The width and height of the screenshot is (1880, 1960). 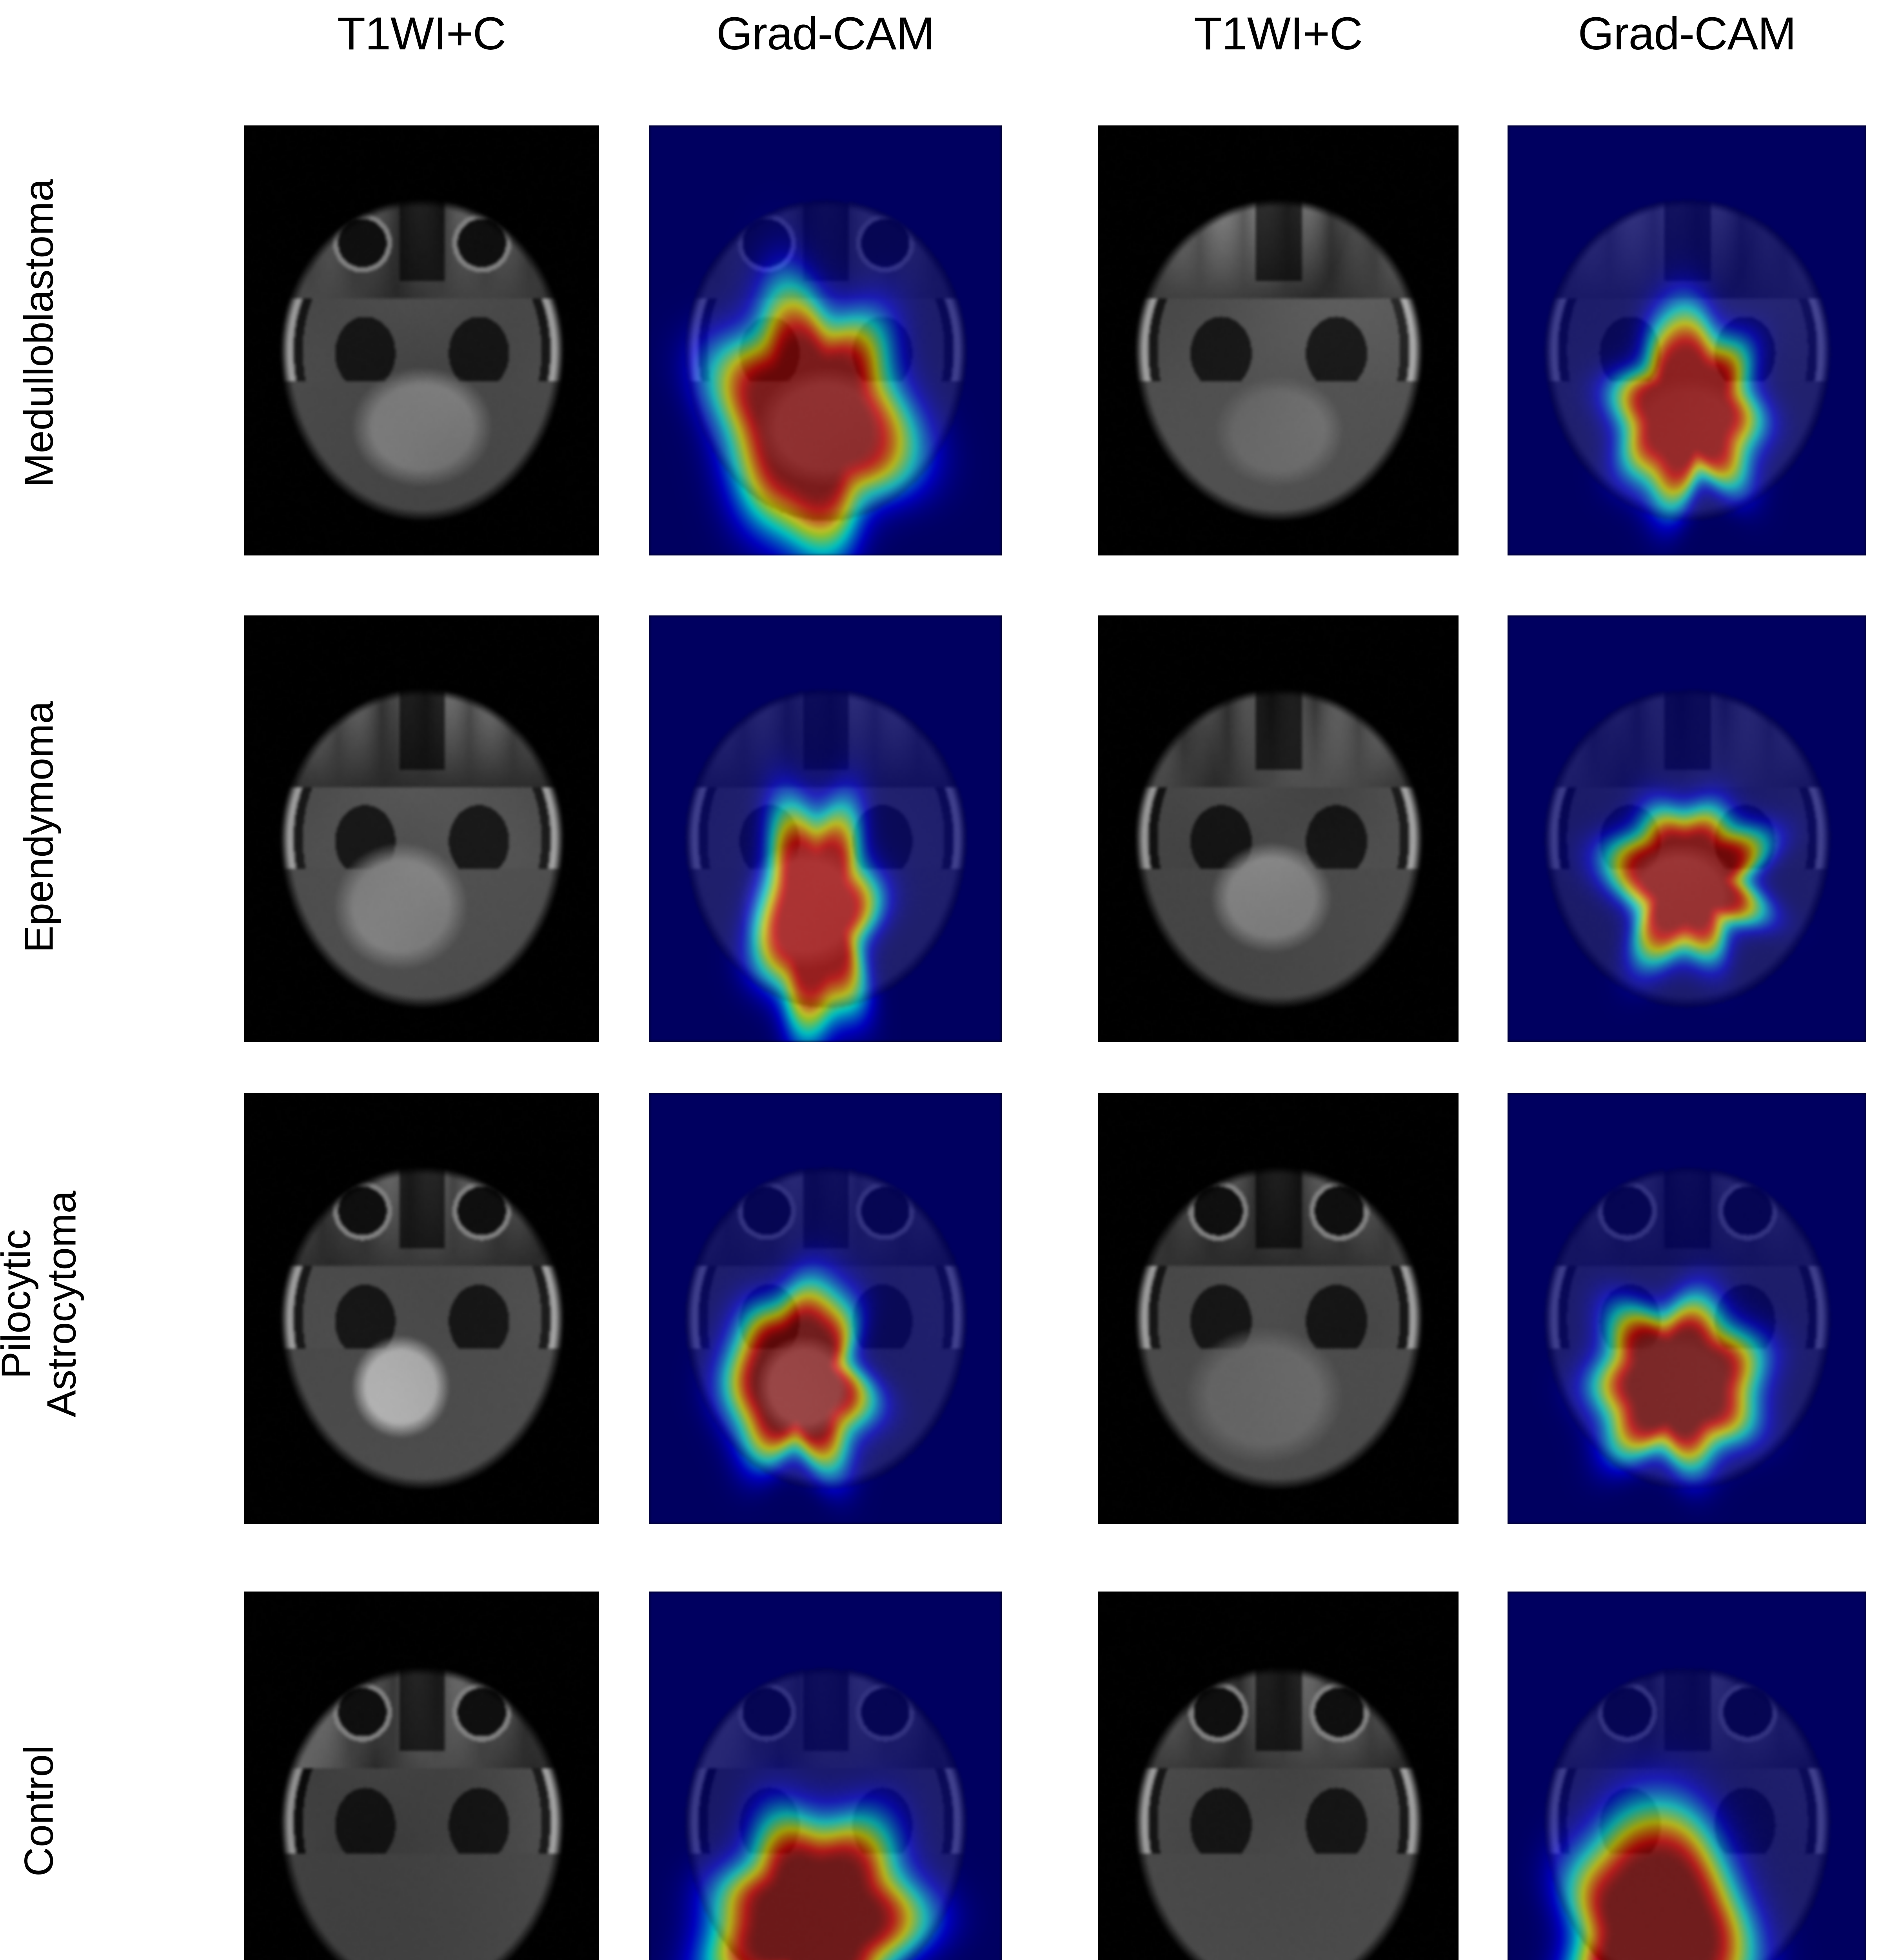 I want to click on mri-panel-r1c3, so click(x=1279, y=340).